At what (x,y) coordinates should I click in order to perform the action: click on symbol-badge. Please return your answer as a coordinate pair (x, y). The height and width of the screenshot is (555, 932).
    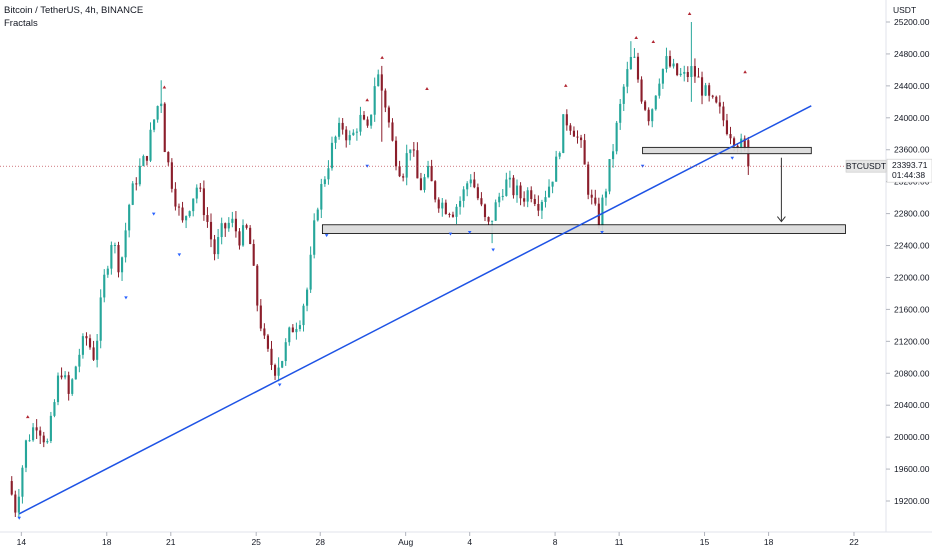
    Looking at the image, I should click on (866, 166).